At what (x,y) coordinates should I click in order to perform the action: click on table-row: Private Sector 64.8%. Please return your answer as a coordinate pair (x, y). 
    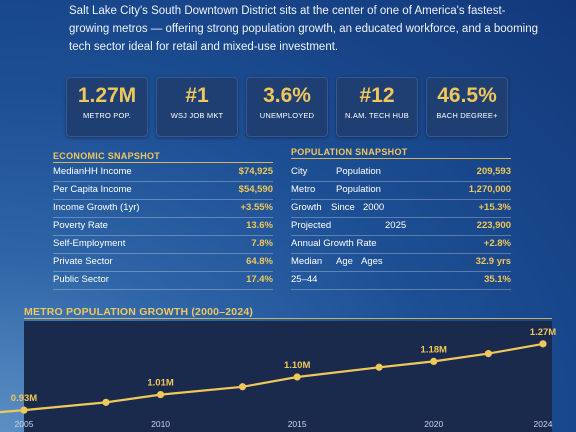
    Looking at the image, I should click on (163, 262).